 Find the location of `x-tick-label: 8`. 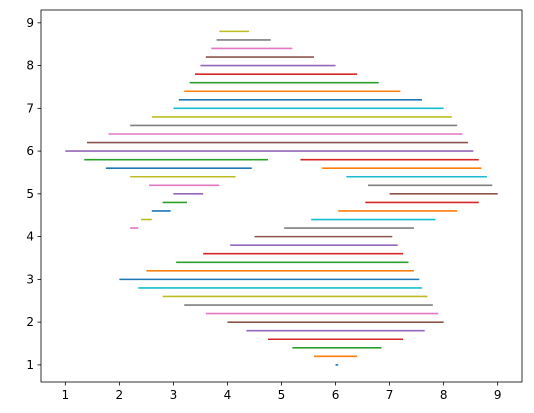

x-tick-label: 8 is located at coordinates (444, 395).